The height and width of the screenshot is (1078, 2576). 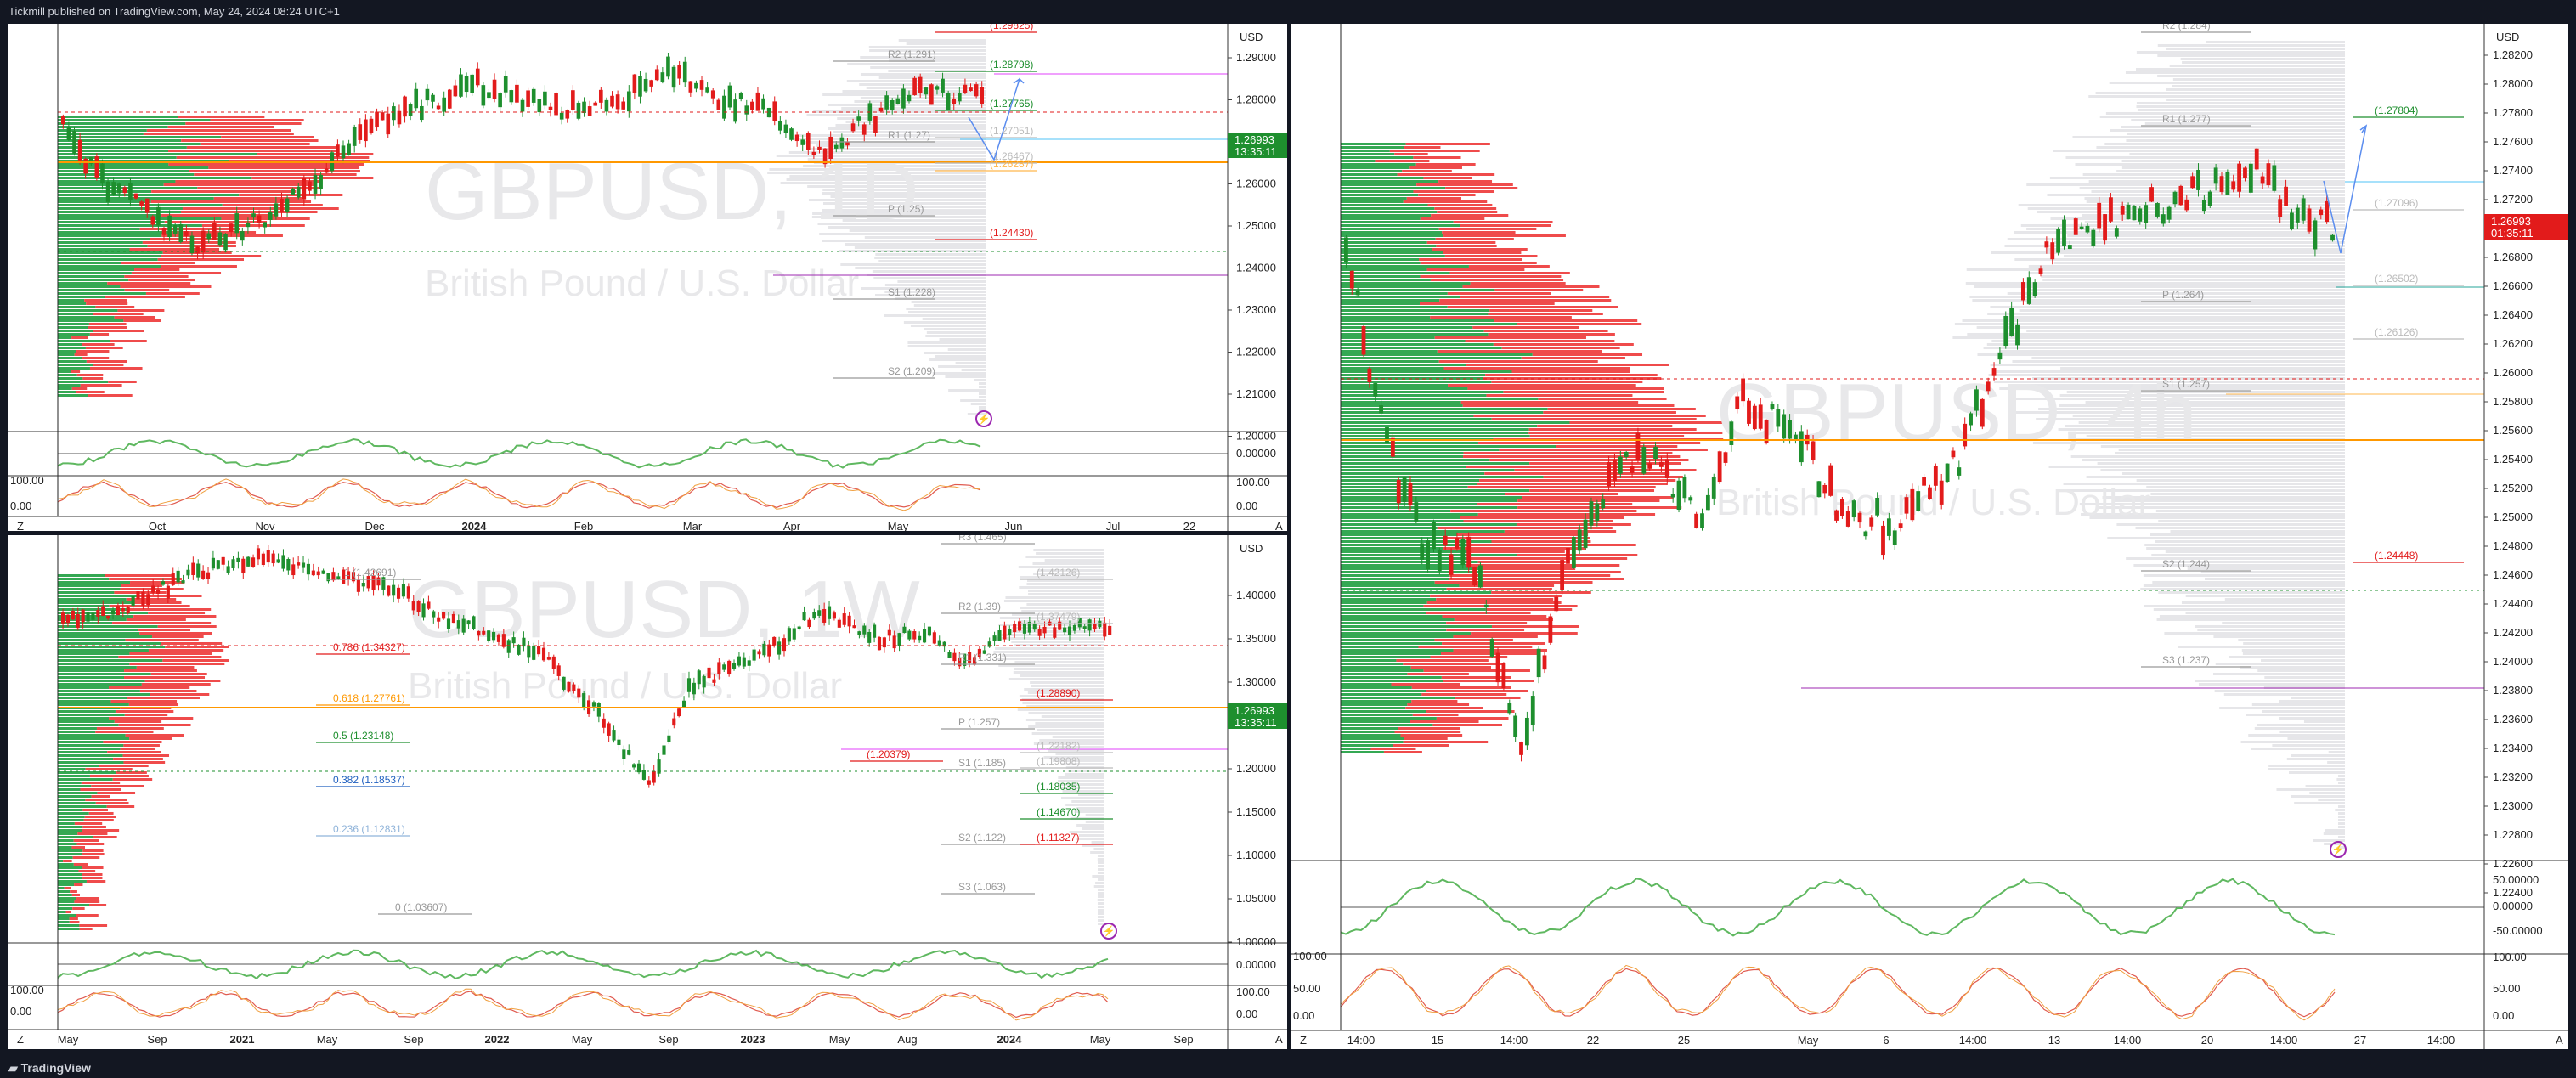 I want to click on level-9: (1.24430), so click(x=986, y=233).